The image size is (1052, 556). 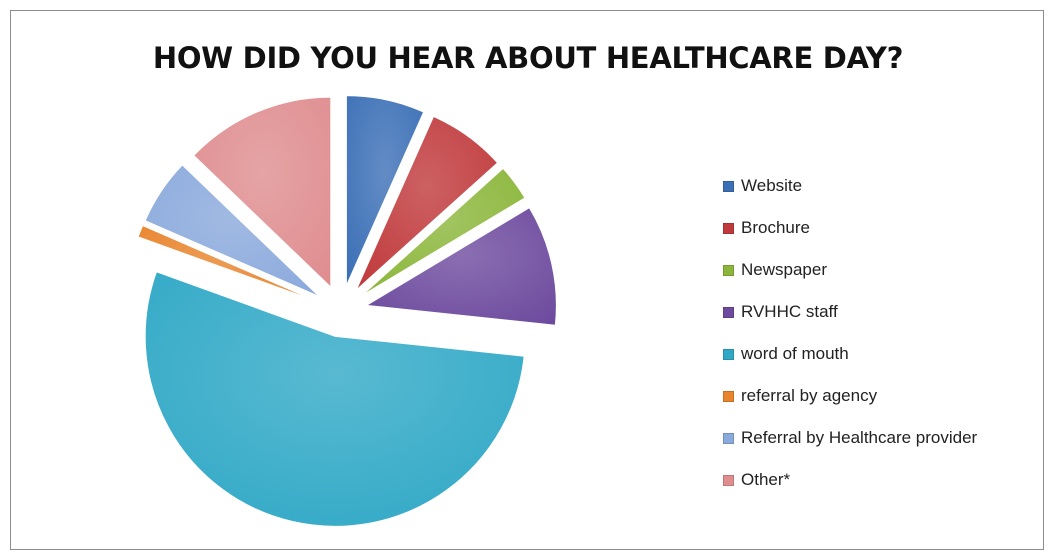 I want to click on pie-slice-rvhhc-staff, so click(x=460, y=266).